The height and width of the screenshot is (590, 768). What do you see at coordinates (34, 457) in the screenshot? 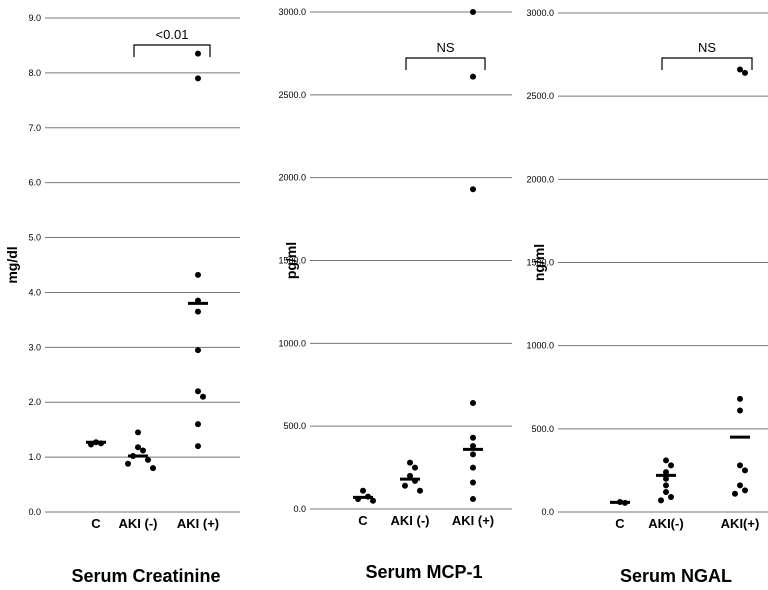
I see `y-tick-label: 1.0` at bounding box center [34, 457].